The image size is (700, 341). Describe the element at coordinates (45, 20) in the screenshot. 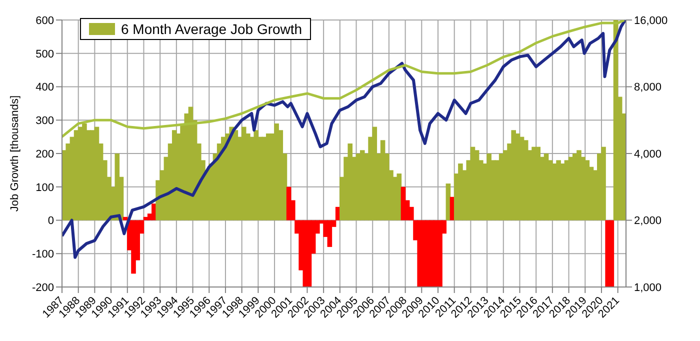

I see `y-tick-label: 600` at that location.